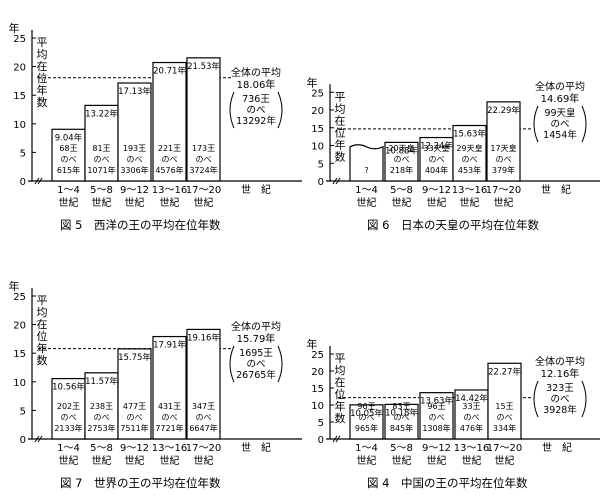  I want to click on y-axis-title-char: 数, so click(42, 360).